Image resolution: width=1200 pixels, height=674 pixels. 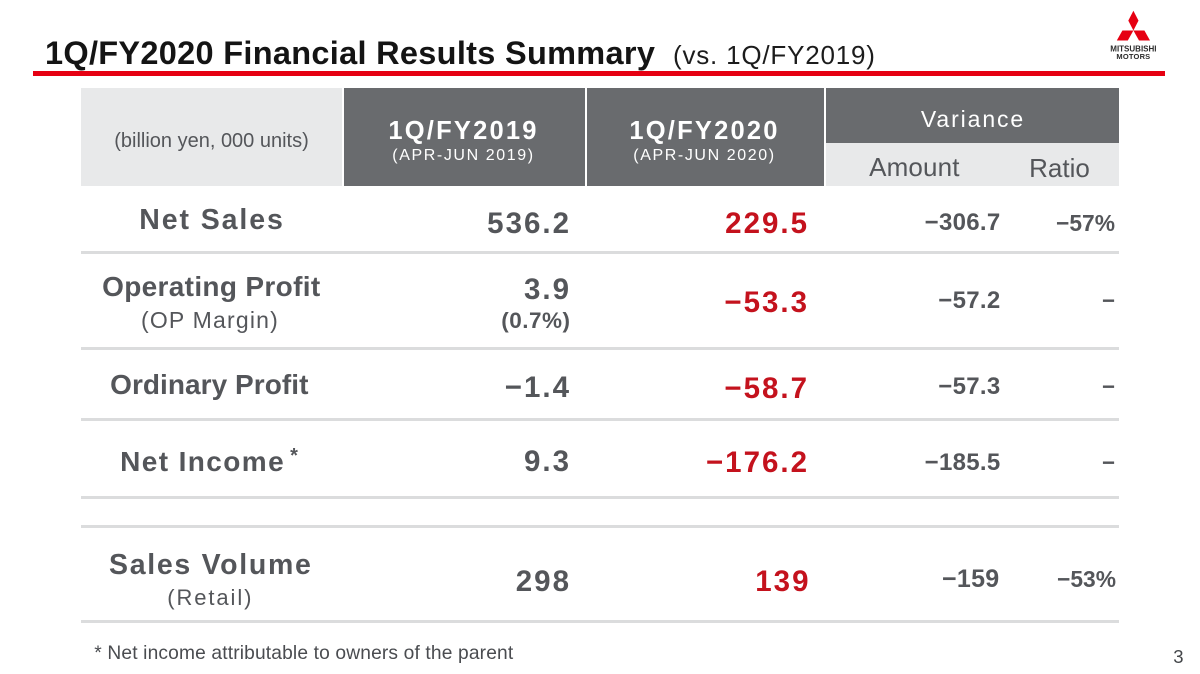 I want to click on svg-text: MITSUBISHI, so click(x=1133, y=48).